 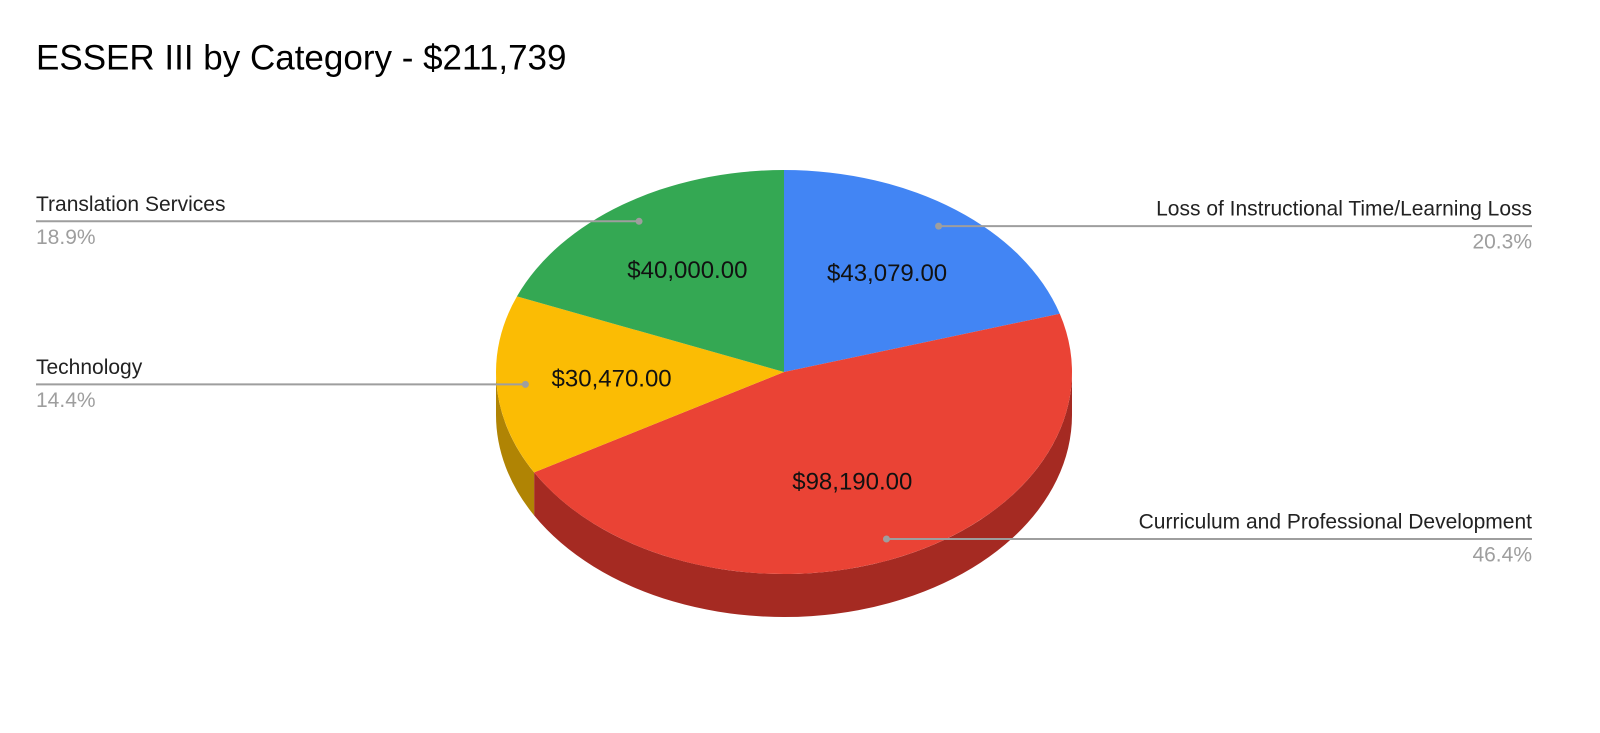 What do you see at coordinates (887, 273) in the screenshot?
I see `value-label: $43,079.00` at bounding box center [887, 273].